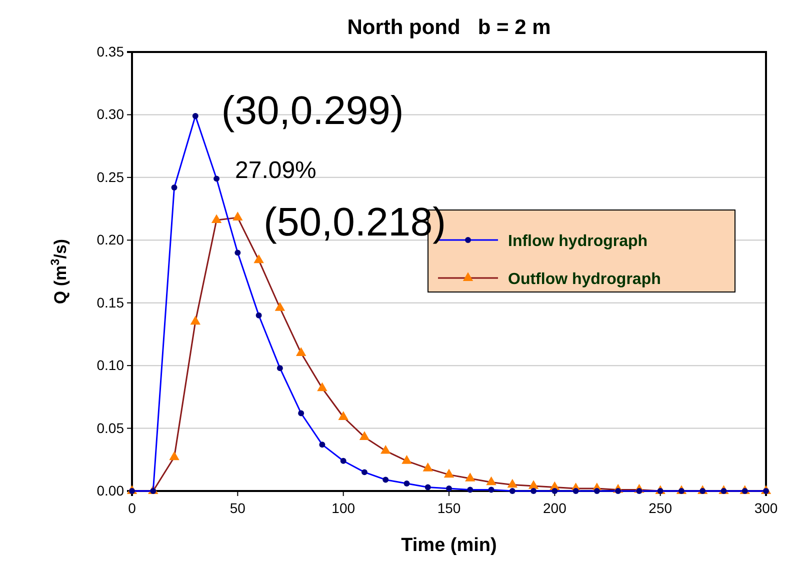 The height and width of the screenshot is (566, 799). Describe the element at coordinates (110, 176) in the screenshot. I see `y-tick-label: 0.25` at that location.